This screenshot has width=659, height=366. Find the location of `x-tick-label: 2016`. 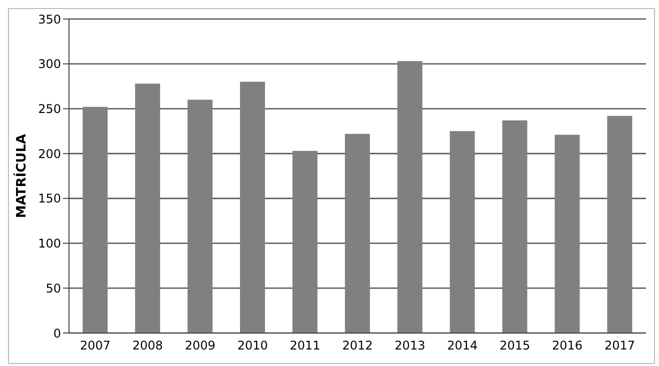

x-tick-label: 2016 is located at coordinates (567, 345).